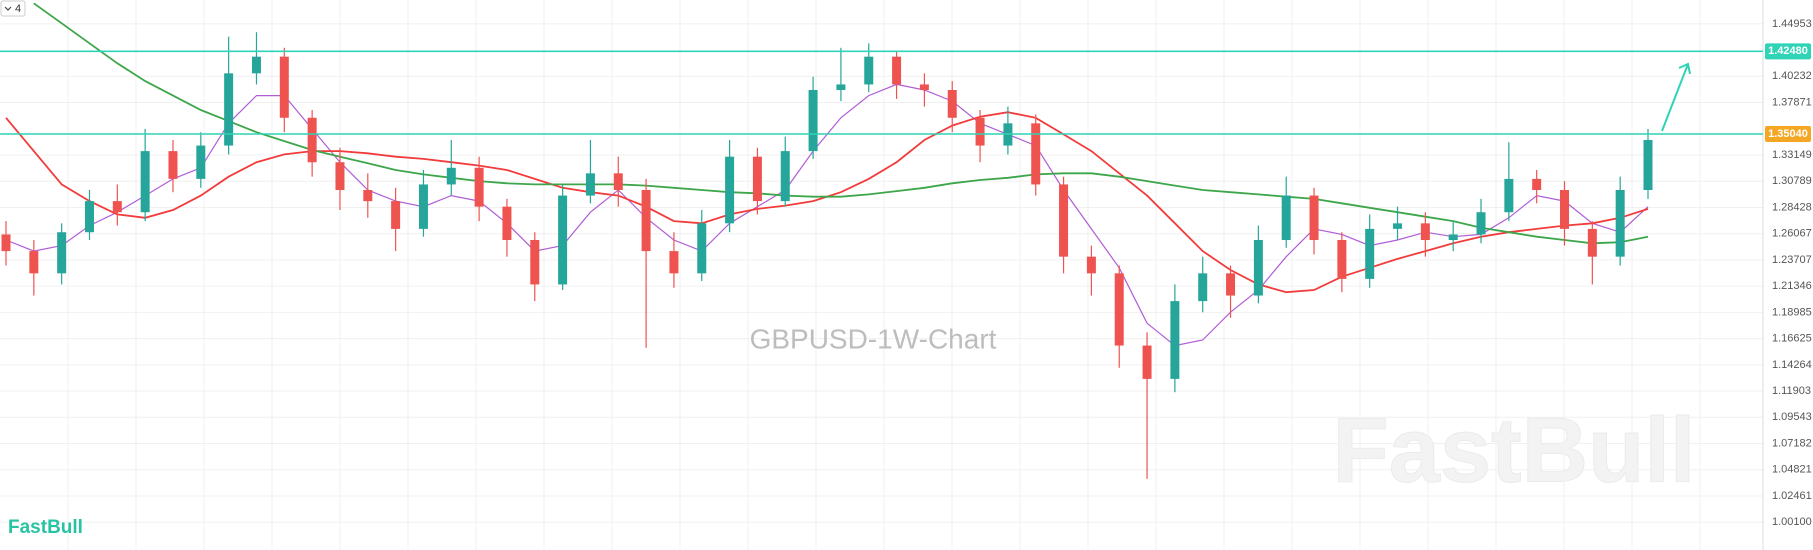  I want to click on badge-chevron, so click(8, 8).